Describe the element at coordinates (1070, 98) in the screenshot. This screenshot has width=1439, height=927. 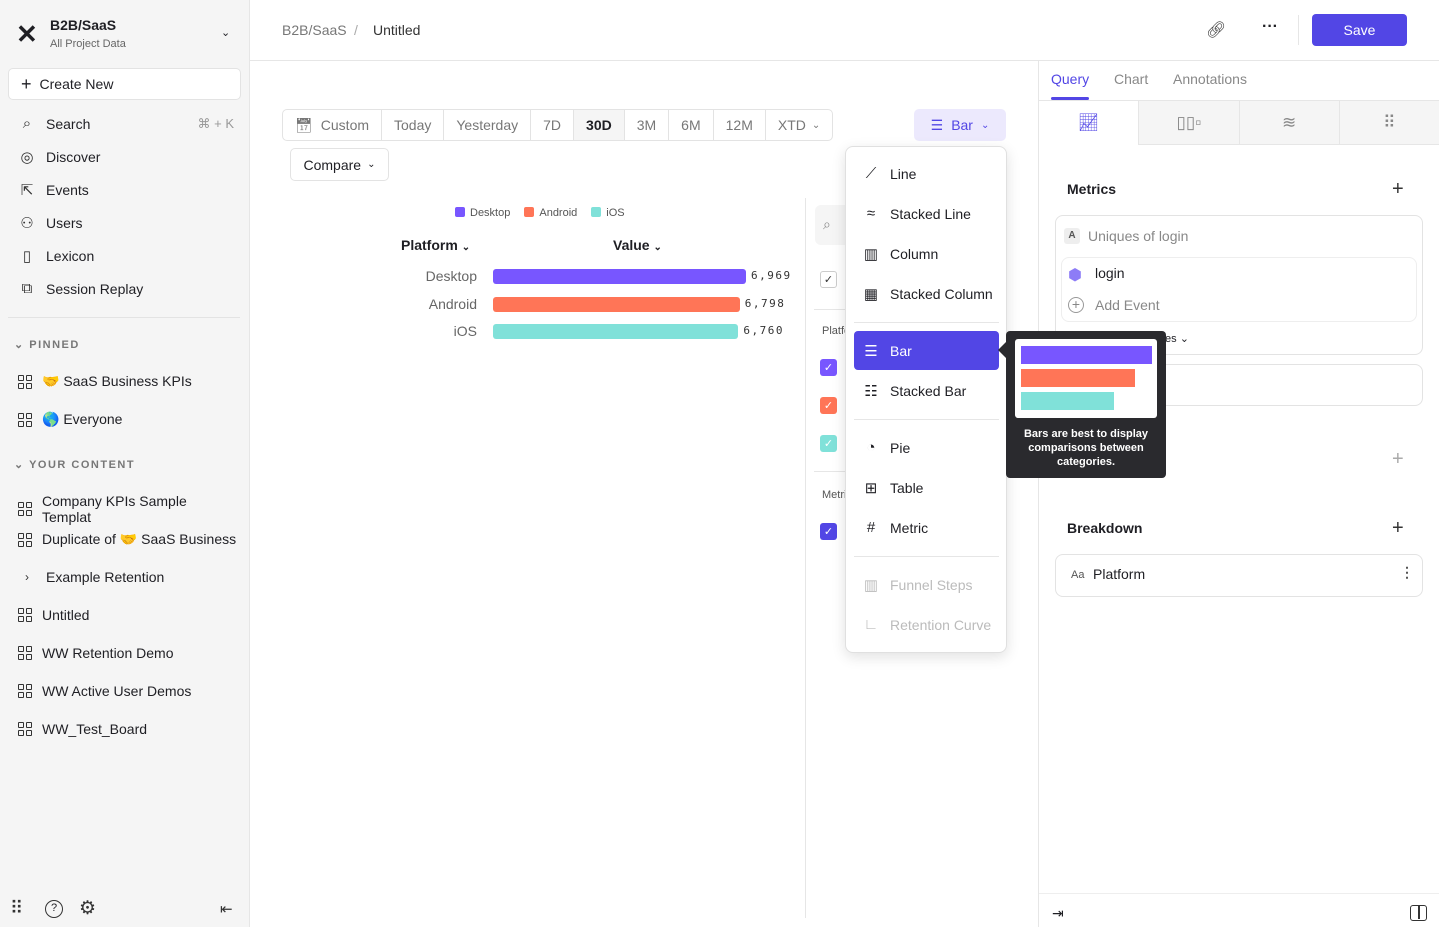
I see `active-tab-indicator` at that location.